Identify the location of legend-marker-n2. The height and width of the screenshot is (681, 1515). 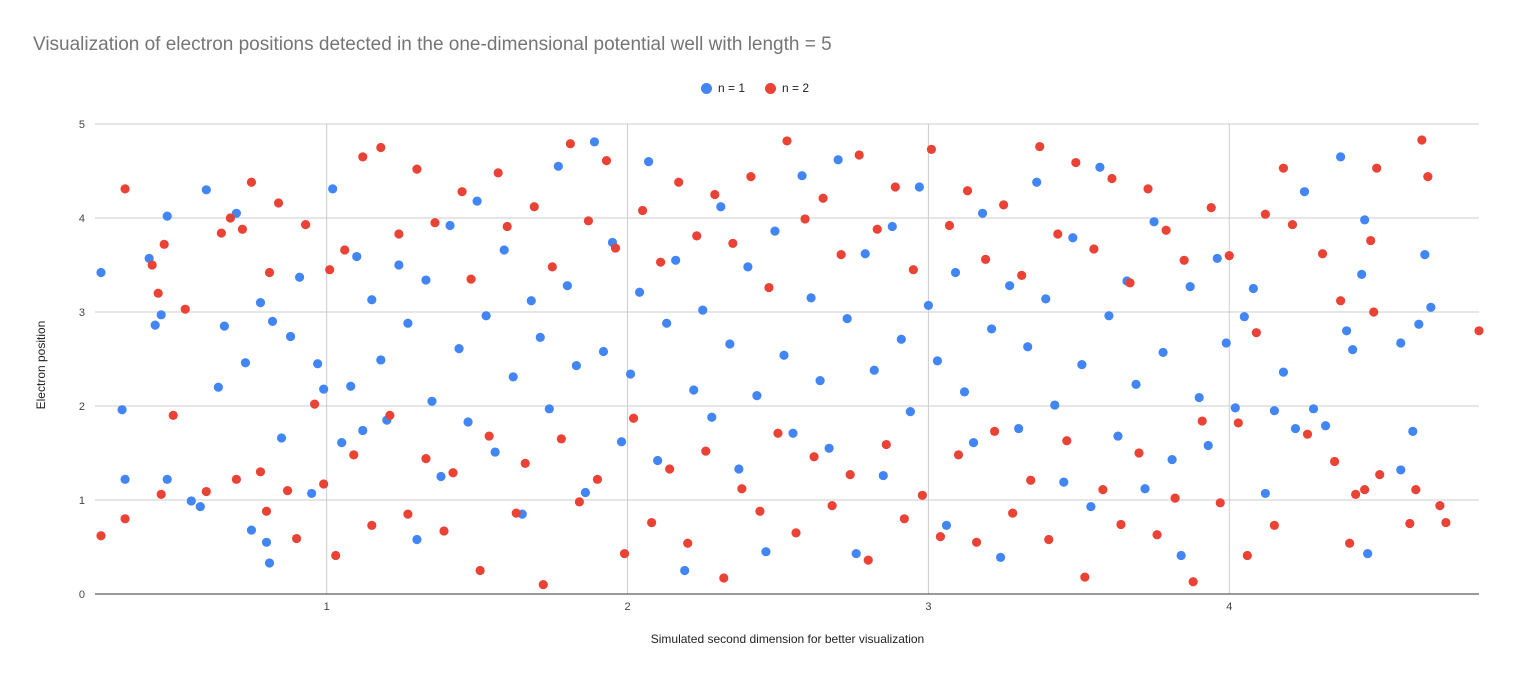
(770, 88).